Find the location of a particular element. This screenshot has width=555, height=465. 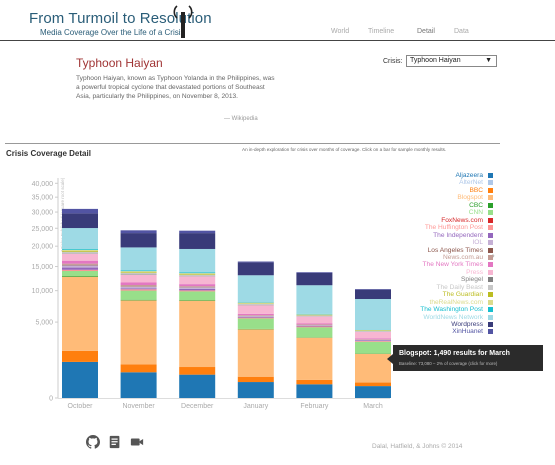

legend-item: Press is located at coordinates (437, 272).